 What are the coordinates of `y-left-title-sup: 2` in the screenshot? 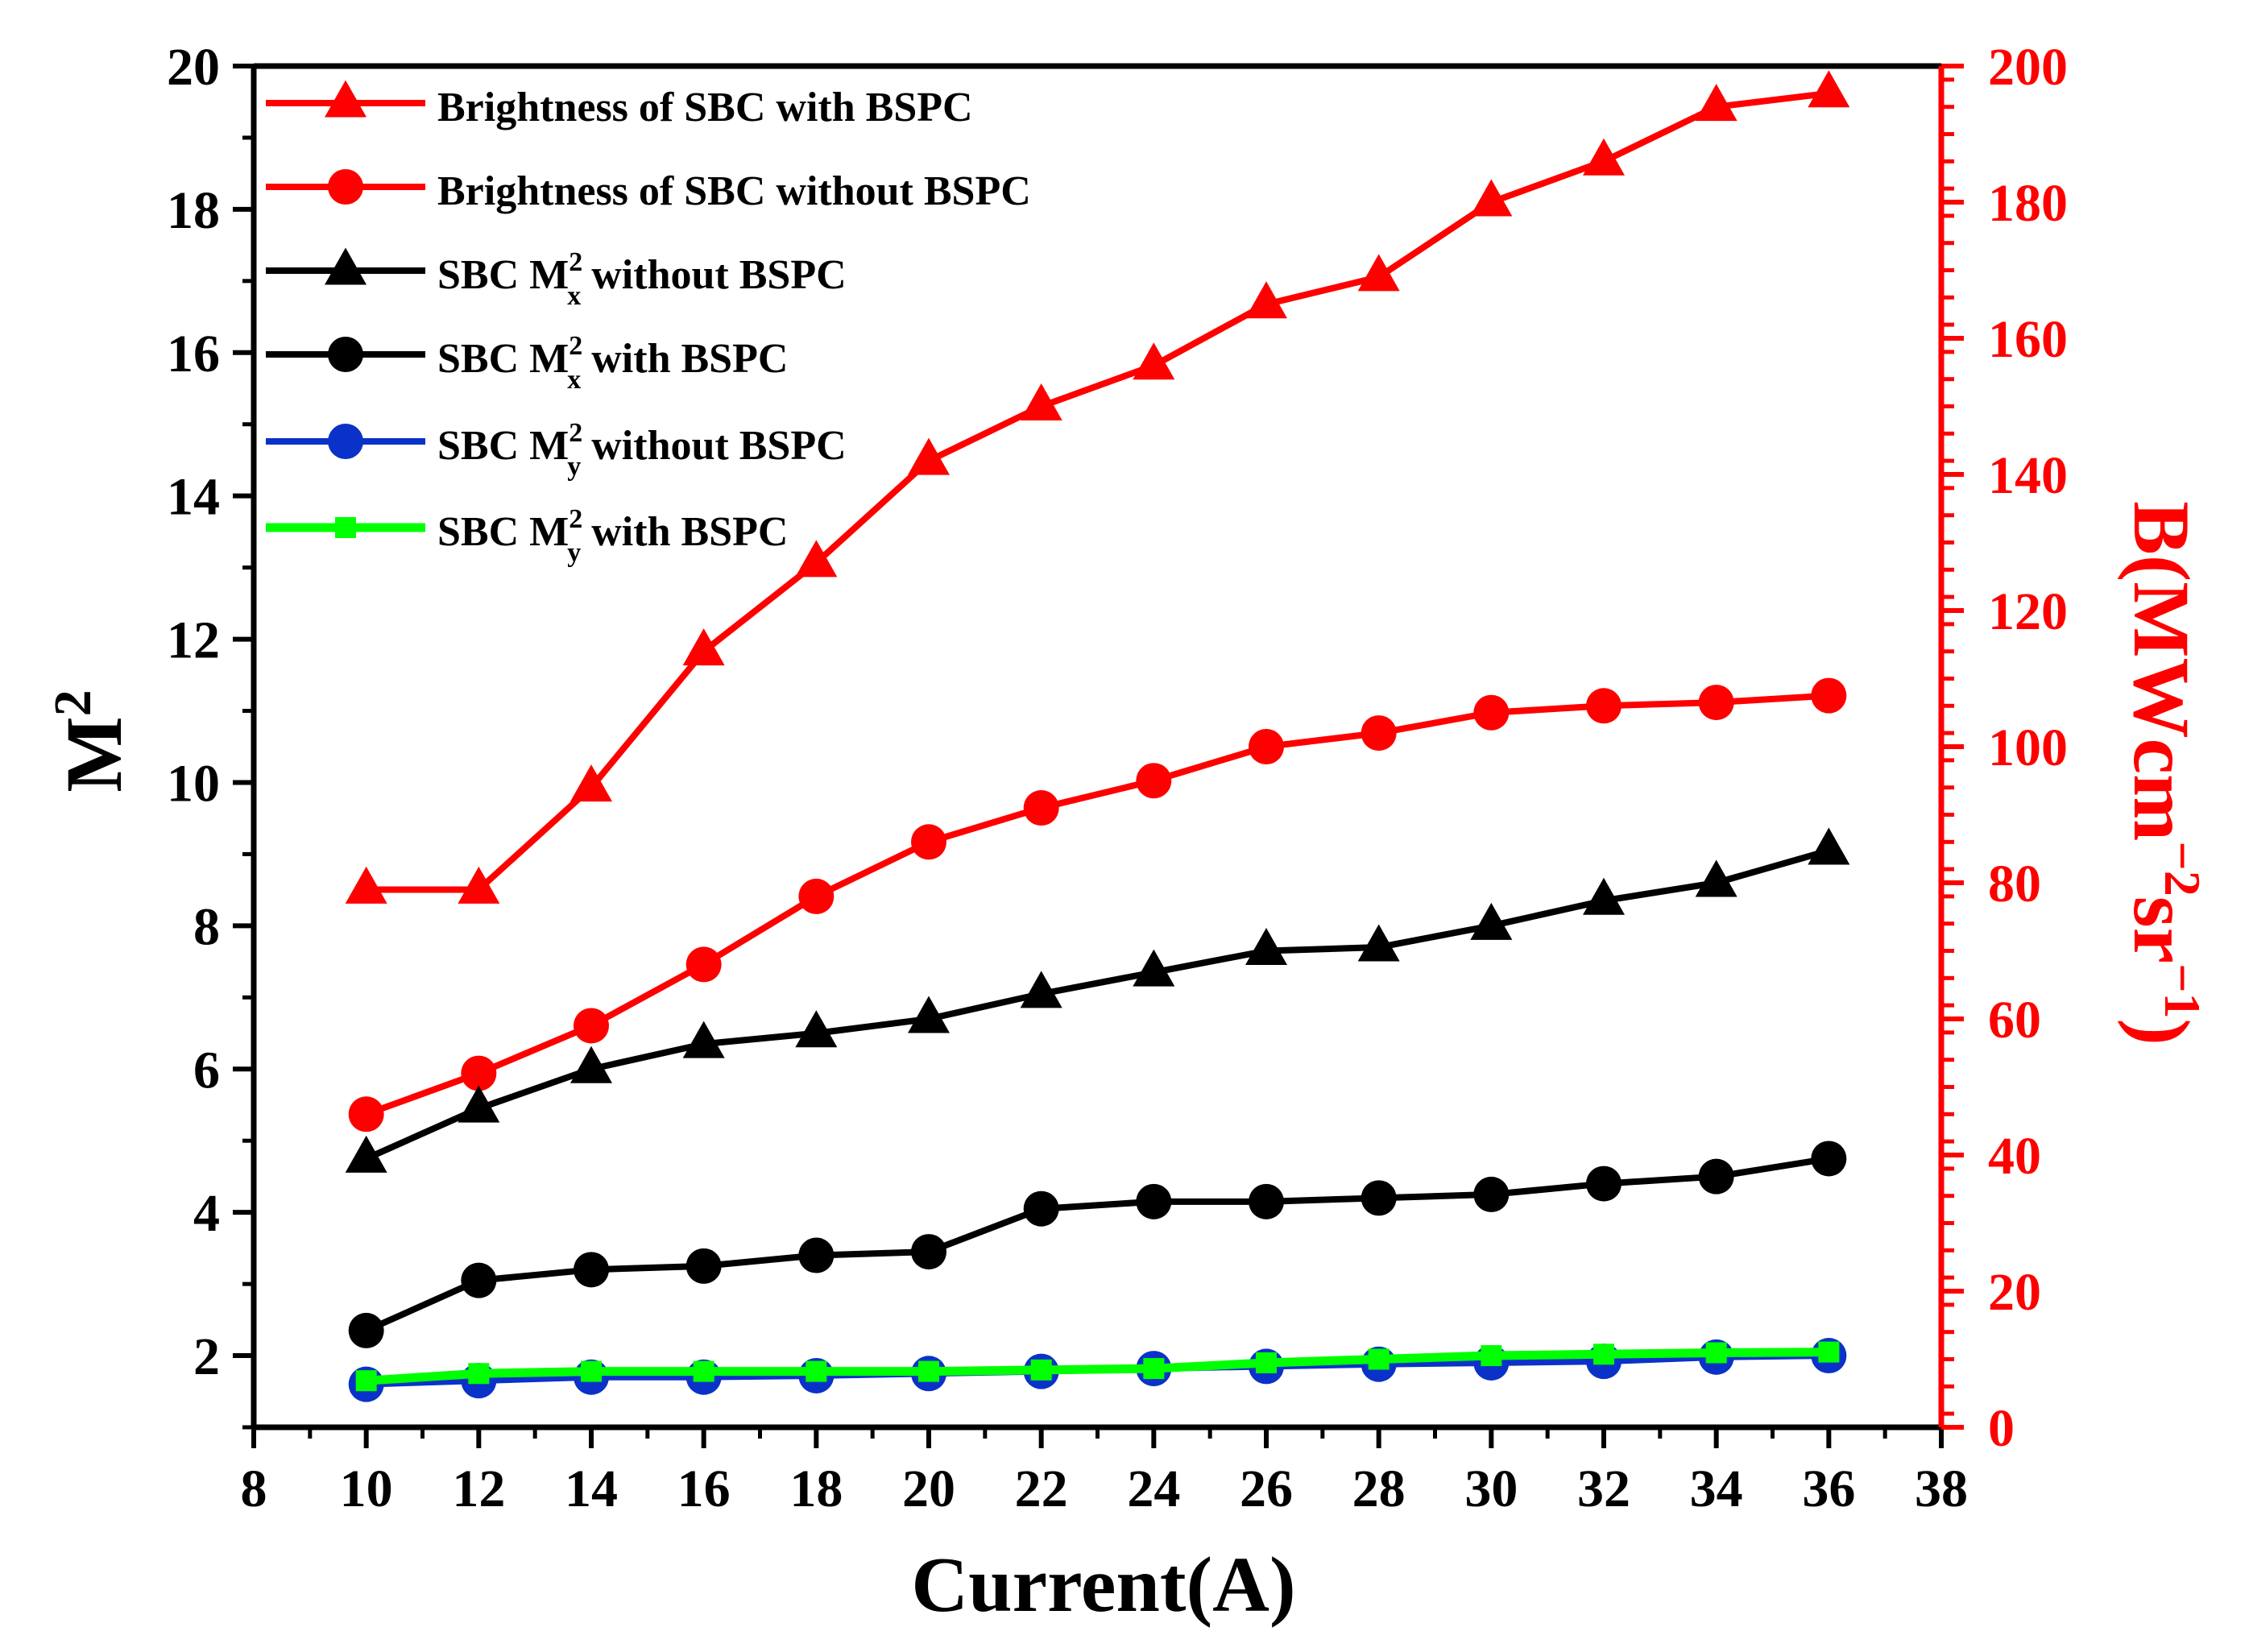 It's located at (72, 702).